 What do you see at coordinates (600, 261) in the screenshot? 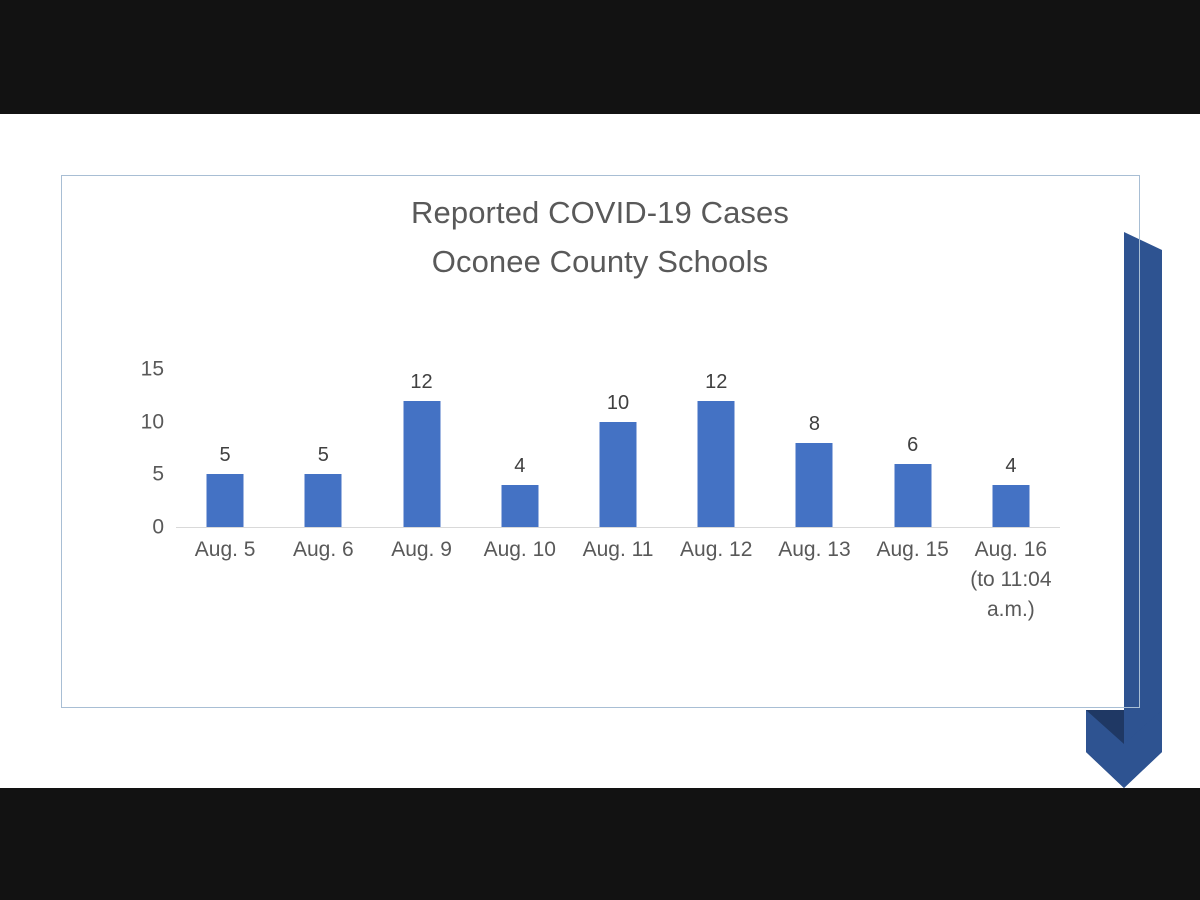
I see `chart-title-line-2: Oconee County Schools` at bounding box center [600, 261].